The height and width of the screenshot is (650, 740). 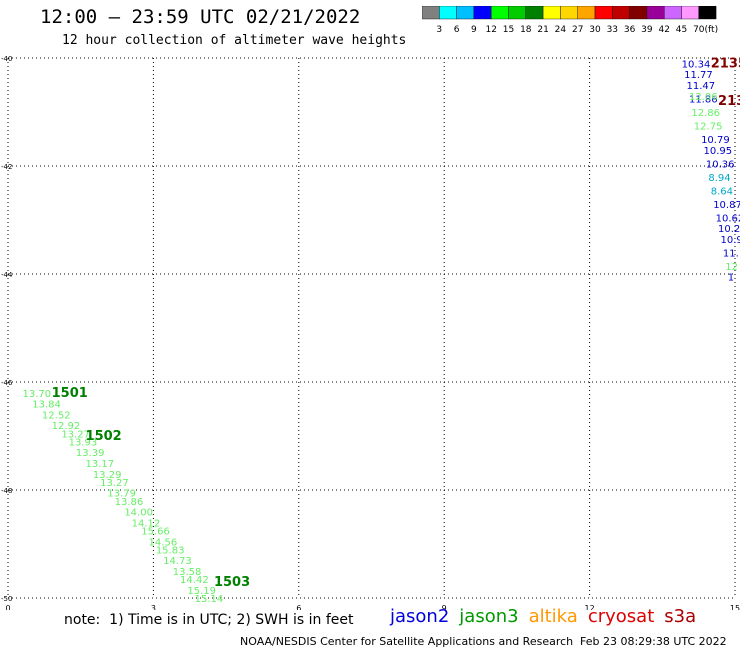 I want to click on colorbar-label: 18, so click(x=526, y=30).